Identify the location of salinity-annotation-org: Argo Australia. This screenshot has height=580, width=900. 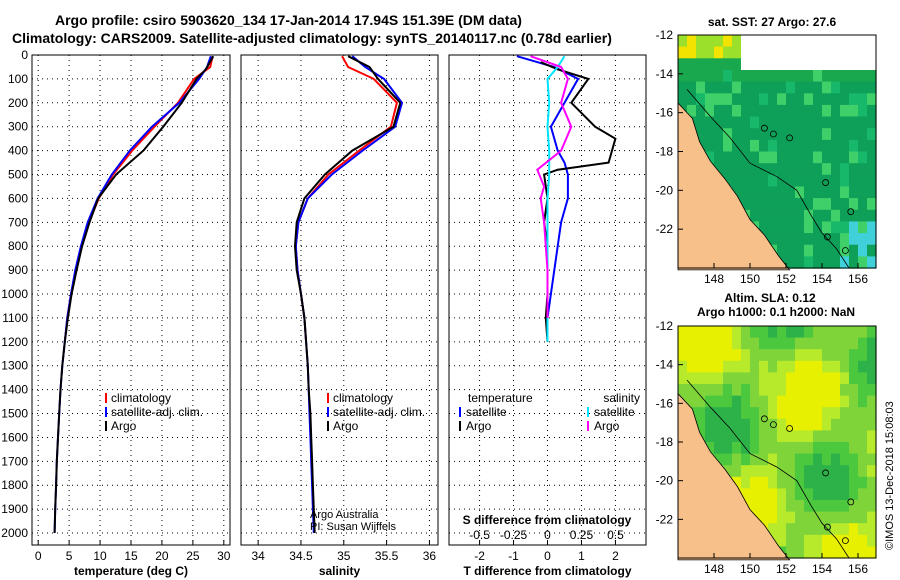
(344, 515).